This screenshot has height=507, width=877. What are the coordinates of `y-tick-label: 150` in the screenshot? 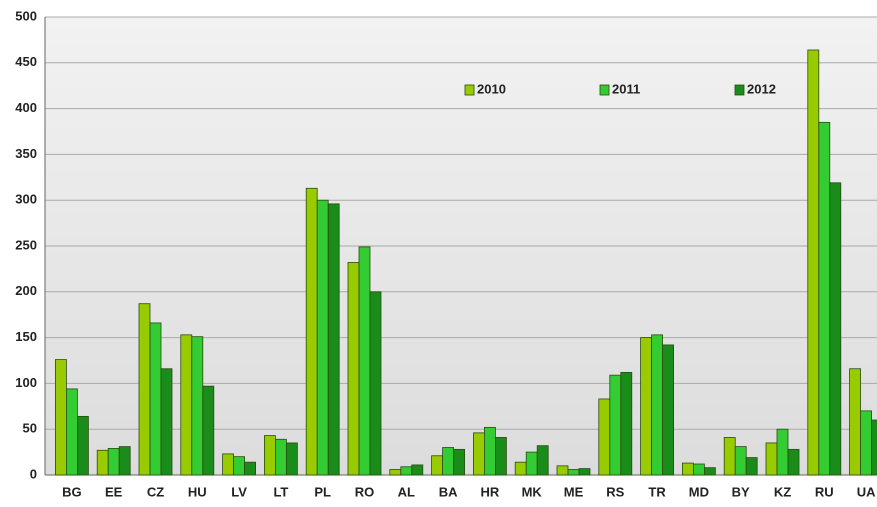 It's located at (26, 336).